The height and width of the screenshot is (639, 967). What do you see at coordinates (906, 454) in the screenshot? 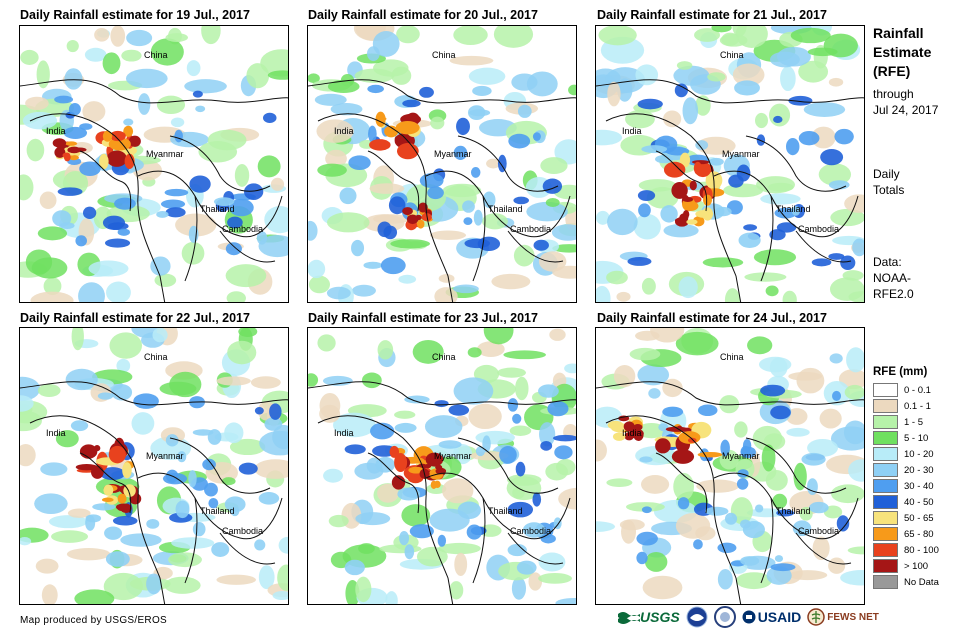
I see `legend-item: 10 - 20` at bounding box center [906, 454].